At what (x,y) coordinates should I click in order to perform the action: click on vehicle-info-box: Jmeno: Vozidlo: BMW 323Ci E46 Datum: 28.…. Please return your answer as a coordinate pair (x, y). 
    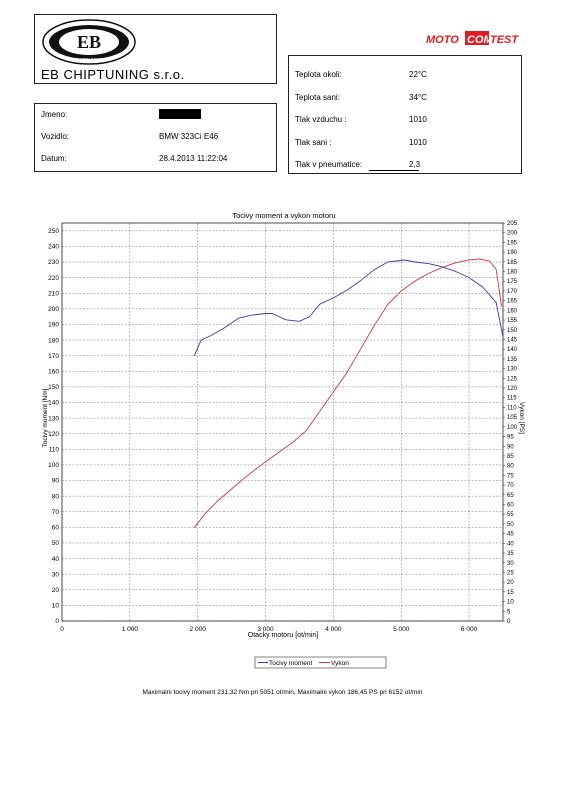
    Looking at the image, I should click on (155, 137).